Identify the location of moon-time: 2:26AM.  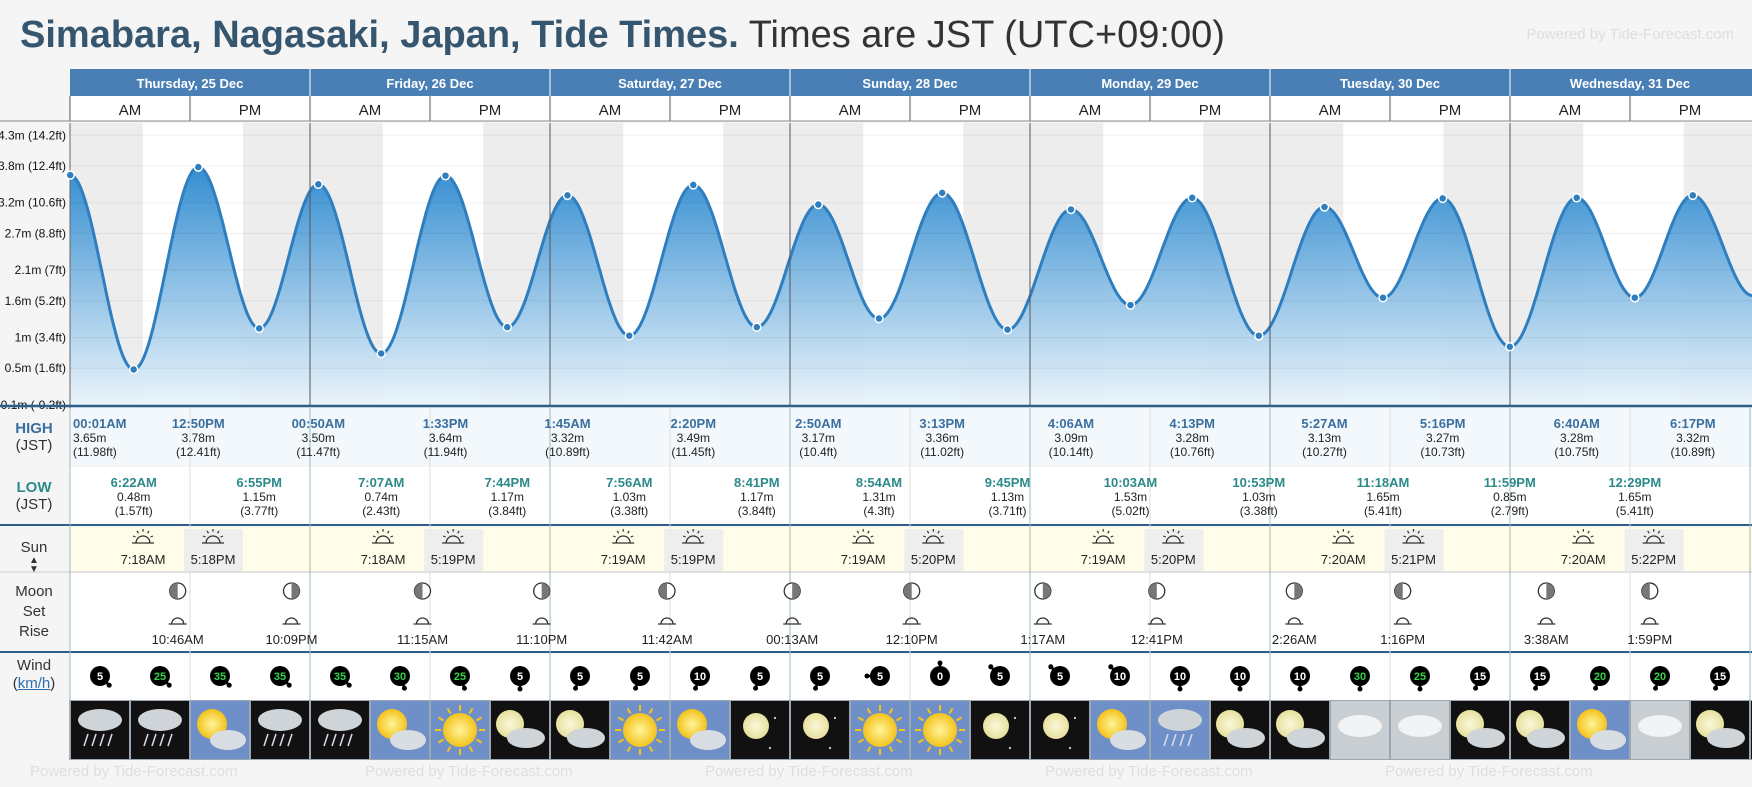
(1294, 639).